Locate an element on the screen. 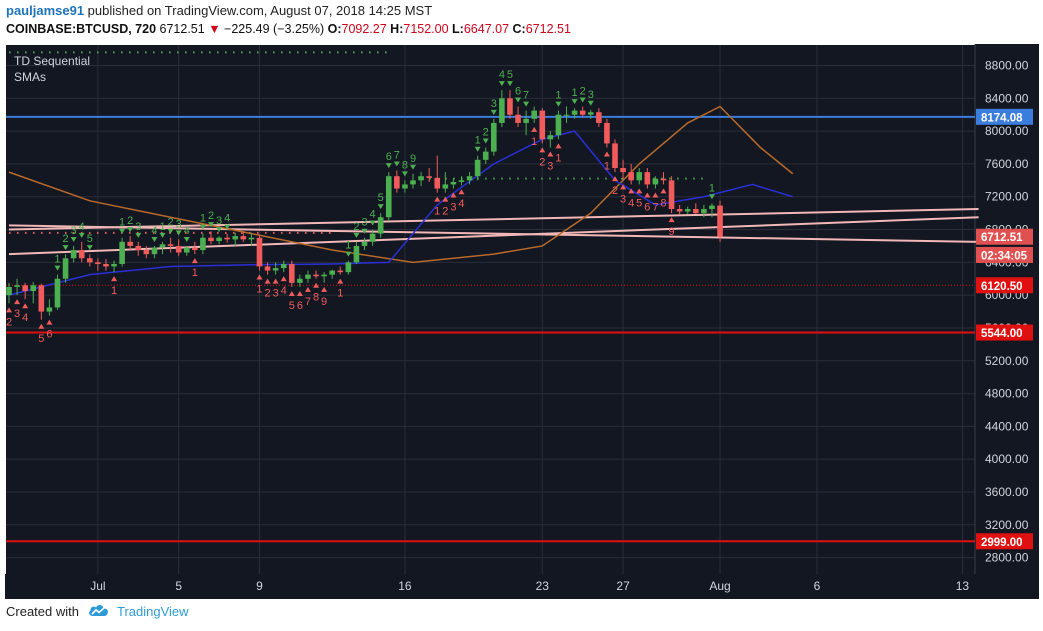  td-count-digit: 5 is located at coordinates (381, 198).